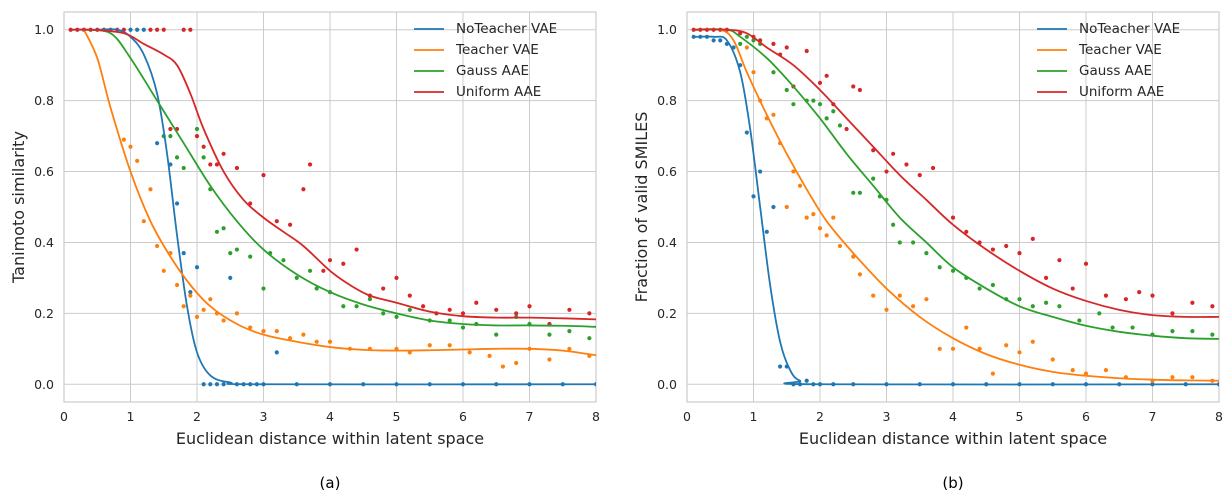  What do you see at coordinates (463, 416) in the screenshot?
I see `x-tick-label: 6` at bounding box center [463, 416].